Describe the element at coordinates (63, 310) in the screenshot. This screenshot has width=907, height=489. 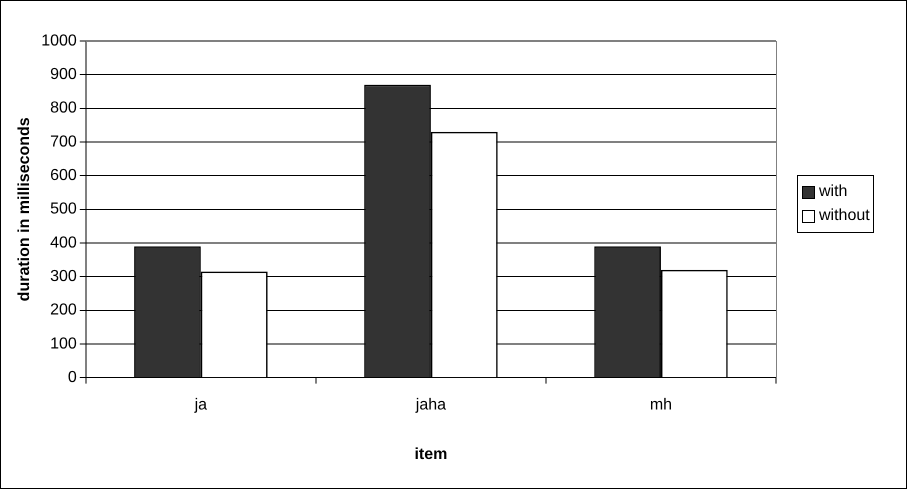
I see `y-tick-label: 200` at that location.